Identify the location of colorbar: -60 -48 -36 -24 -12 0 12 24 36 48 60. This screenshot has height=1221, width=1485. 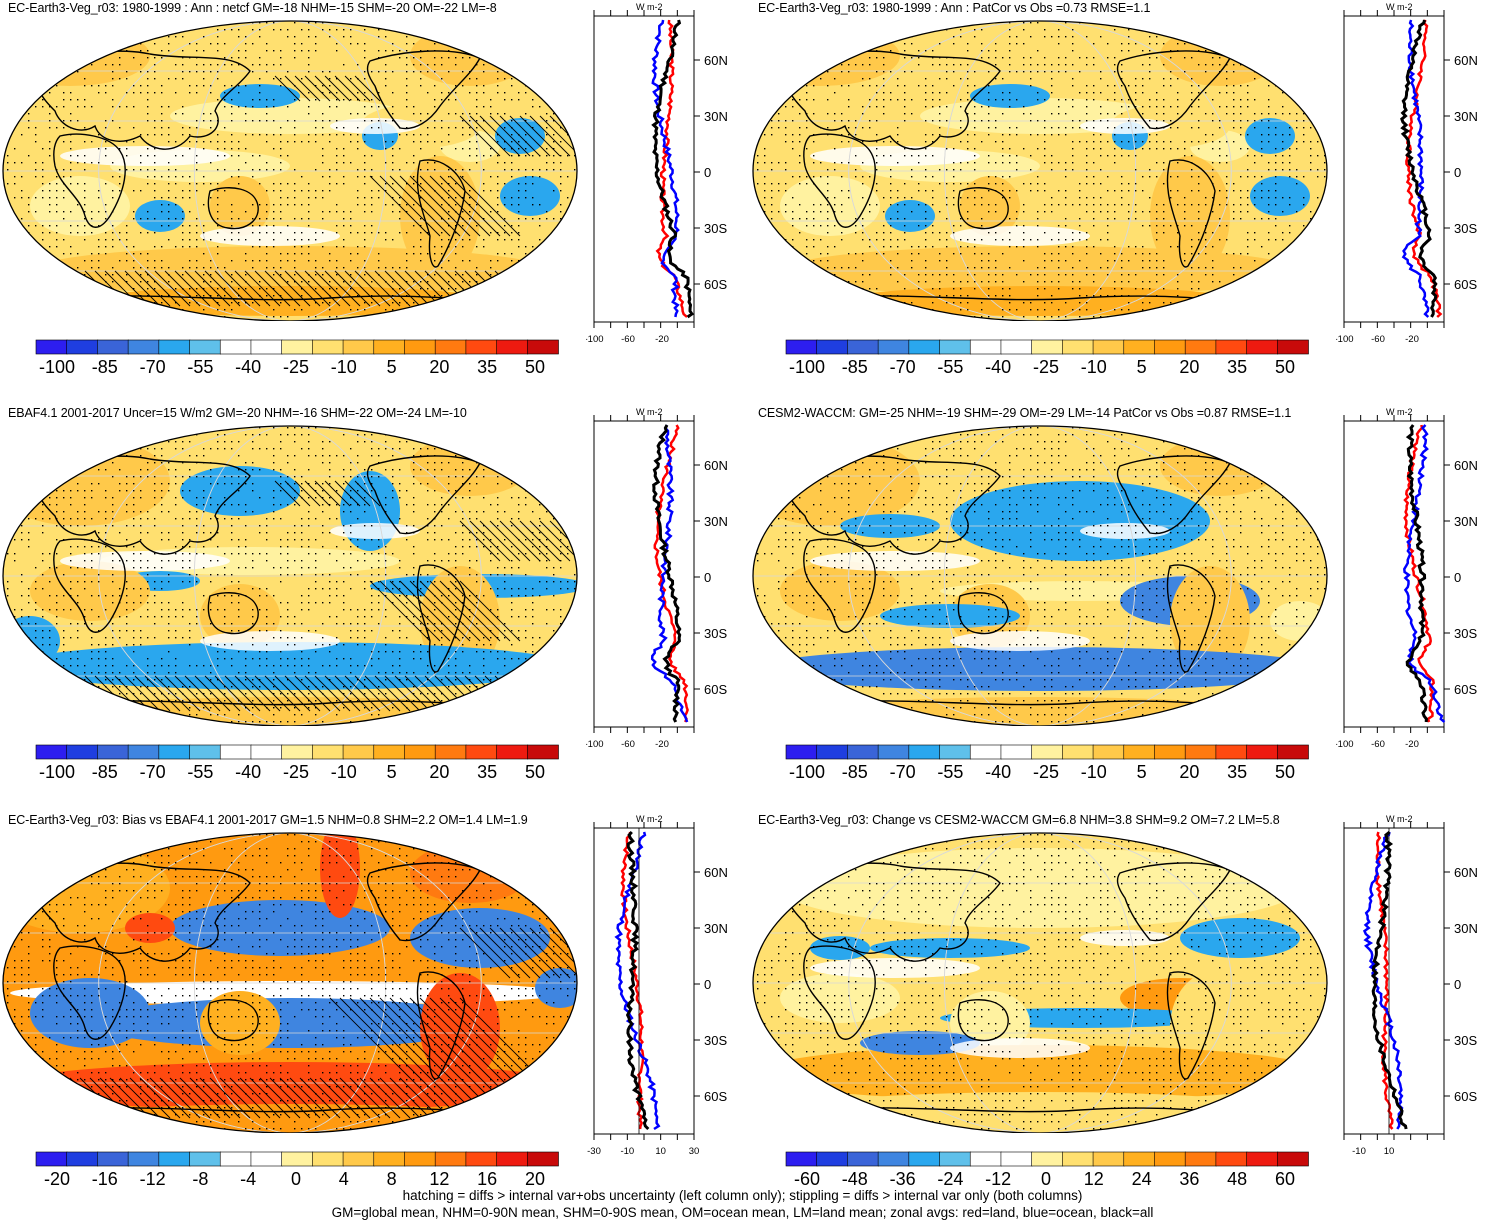
(1047, 1170).